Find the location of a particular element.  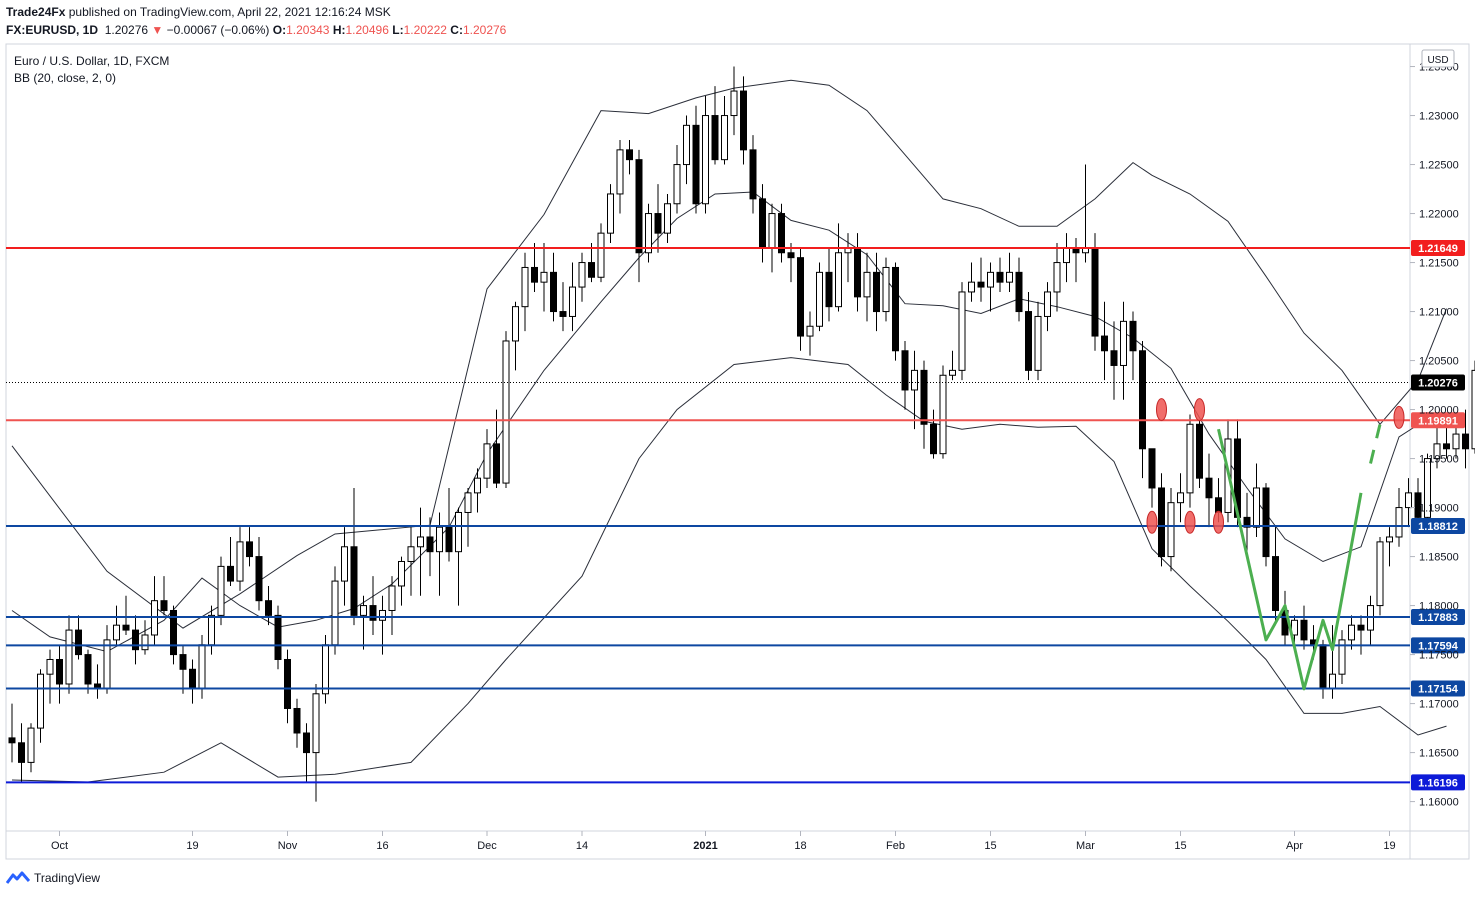

level-price-label: 1.17594 is located at coordinates (1438, 646).